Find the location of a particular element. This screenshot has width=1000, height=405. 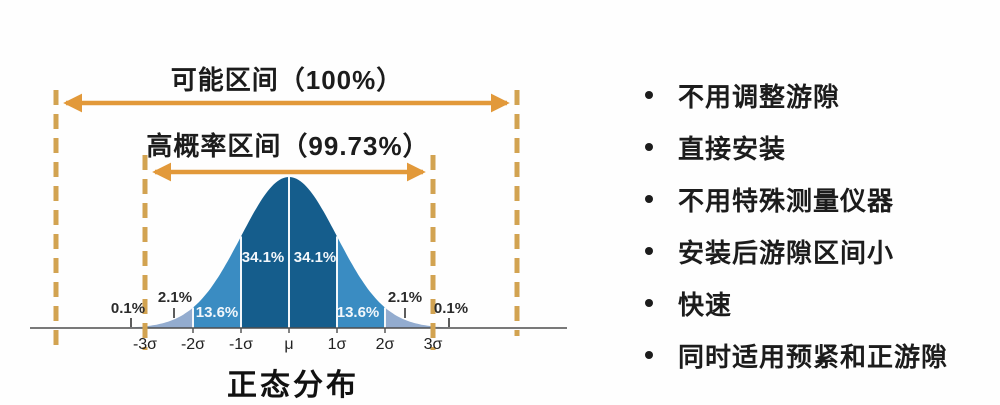

x-tick-plus-1sigma: 1σ is located at coordinates (337, 344).